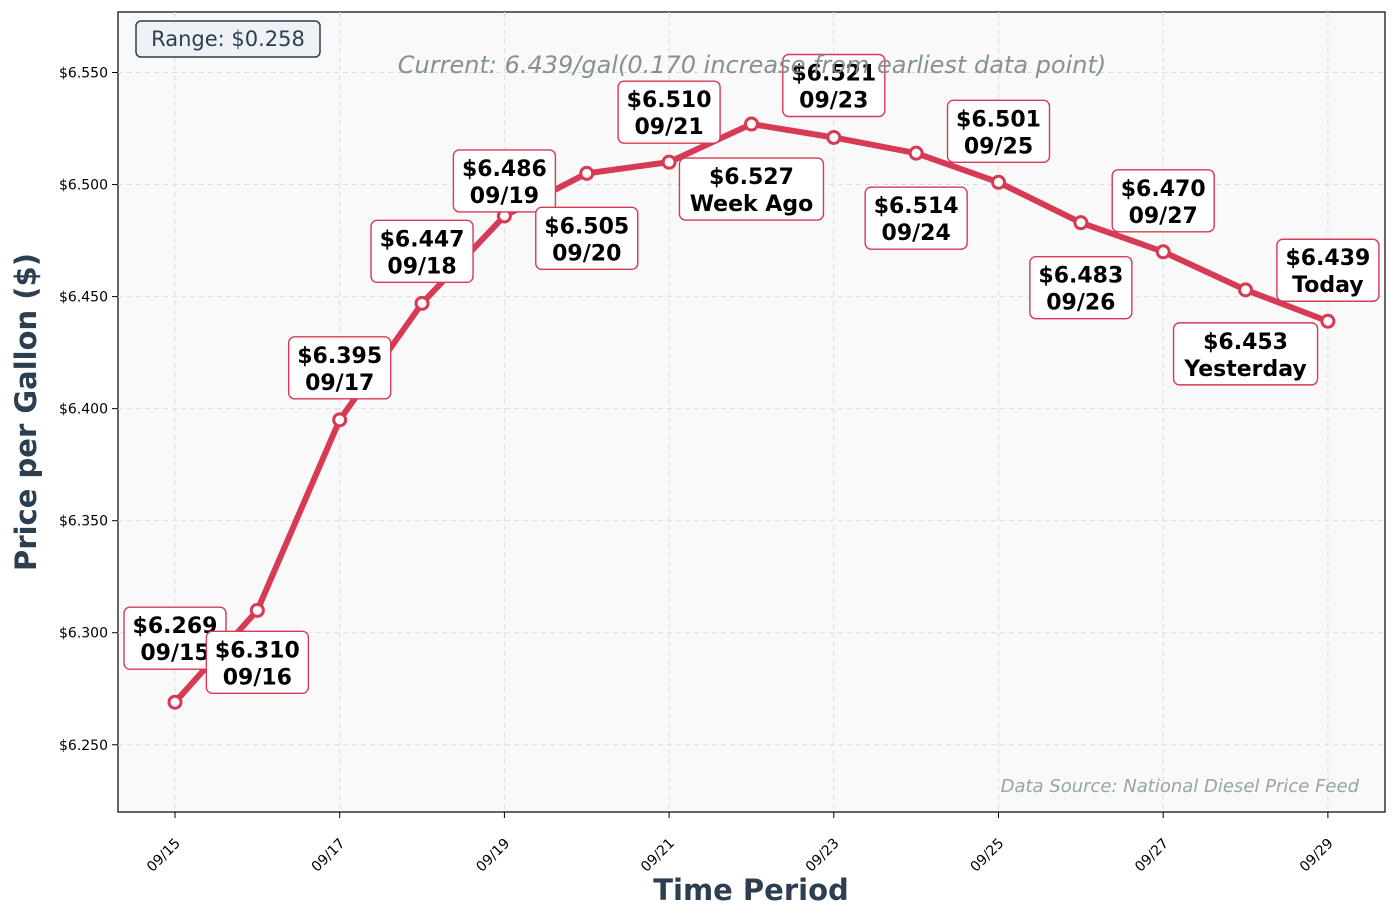 This screenshot has width=1397, height=918. Describe the element at coordinates (669, 100) in the screenshot. I see `point-label-price: $6.510` at that location.